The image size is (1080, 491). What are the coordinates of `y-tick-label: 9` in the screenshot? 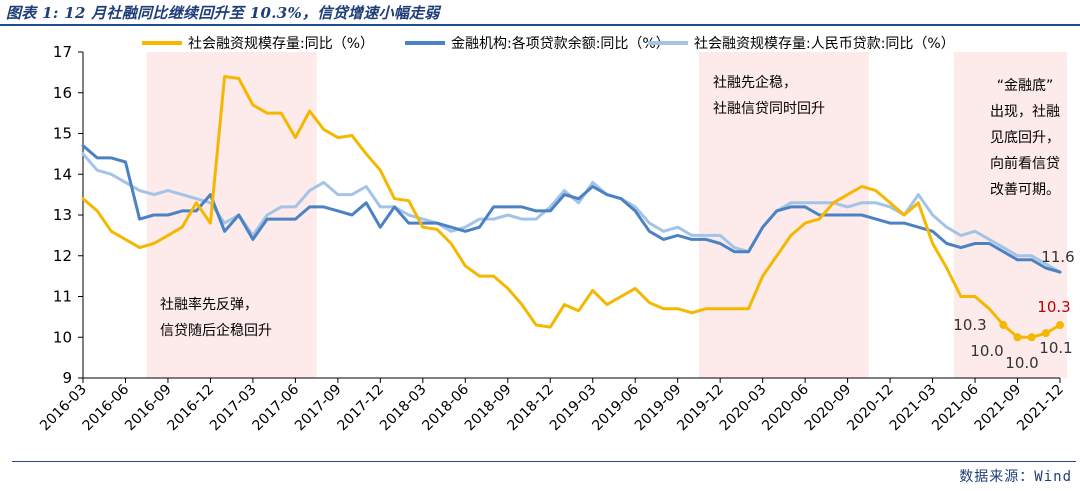 It's located at (67, 378).